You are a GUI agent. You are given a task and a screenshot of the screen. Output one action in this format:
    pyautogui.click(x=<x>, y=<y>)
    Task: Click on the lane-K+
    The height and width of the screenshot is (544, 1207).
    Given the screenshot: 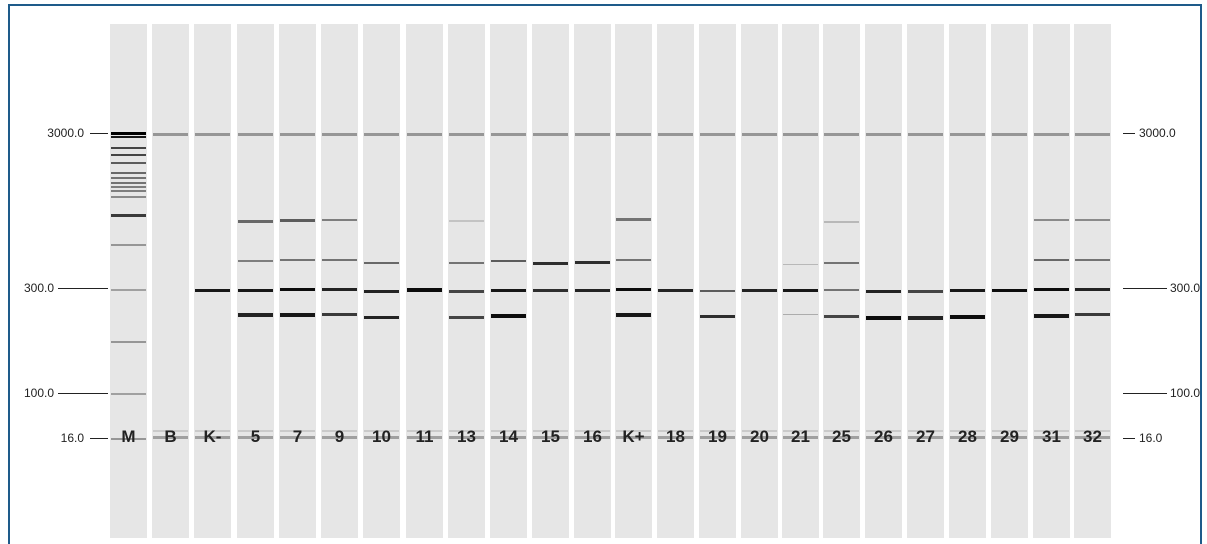 What is the action you would take?
    pyautogui.click(x=633, y=281)
    